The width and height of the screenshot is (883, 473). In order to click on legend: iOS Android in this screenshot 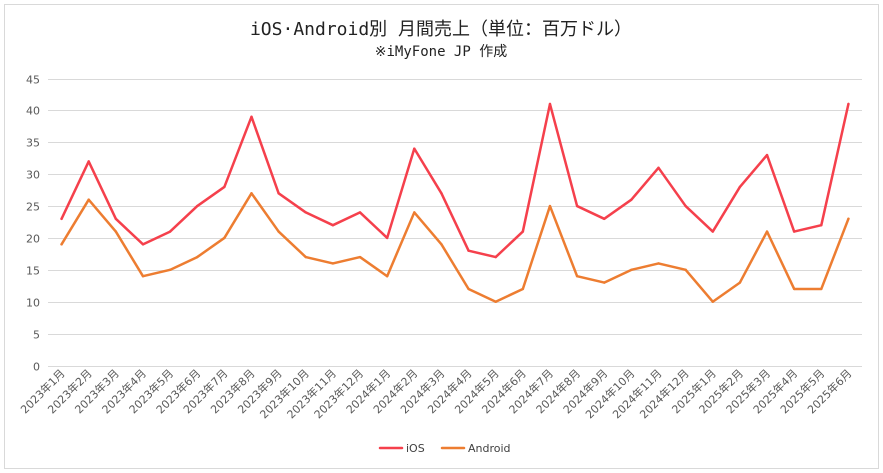, I will do `click(444, 448)`.